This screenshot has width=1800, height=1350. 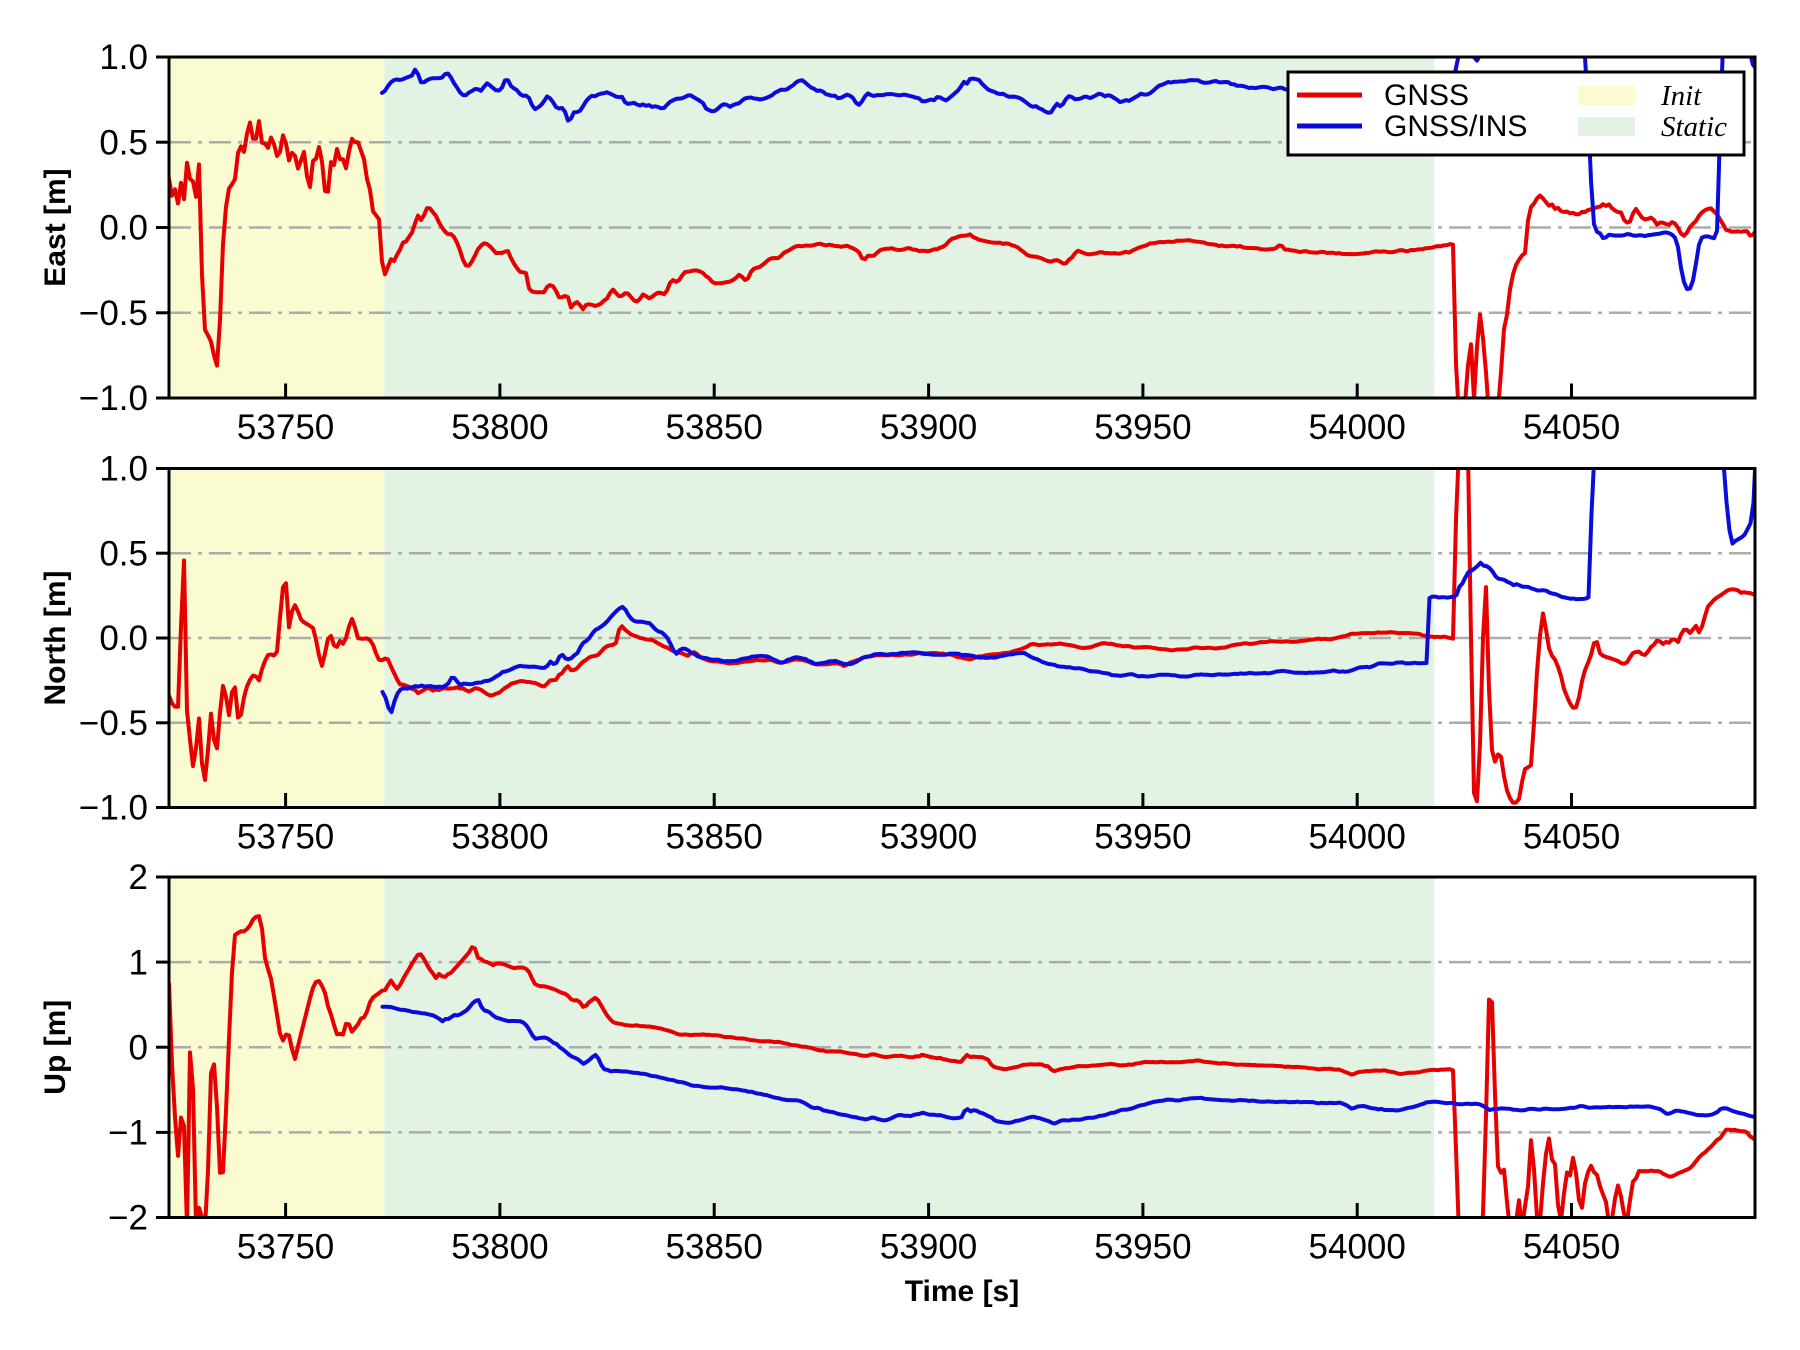 What do you see at coordinates (55, 638) in the screenshot?
I see `svg-text: North [m]` at bounding box center [55, 638].